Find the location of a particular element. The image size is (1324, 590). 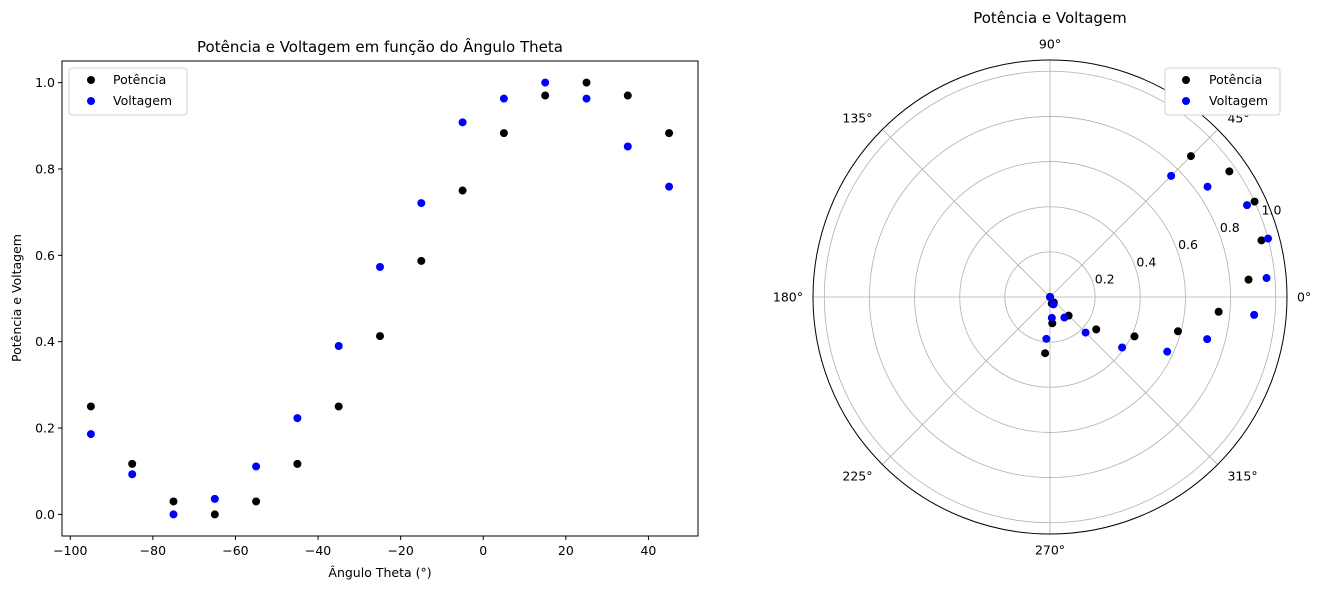

polar-radius-tick-label: 1.0 is located at coordinates (1272, 210).